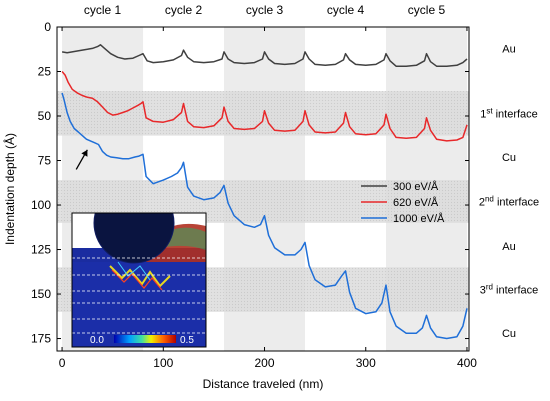 This screenshot has width=550, height=401. I want to click on y-tick-label-75: 75, so click(45, 161).